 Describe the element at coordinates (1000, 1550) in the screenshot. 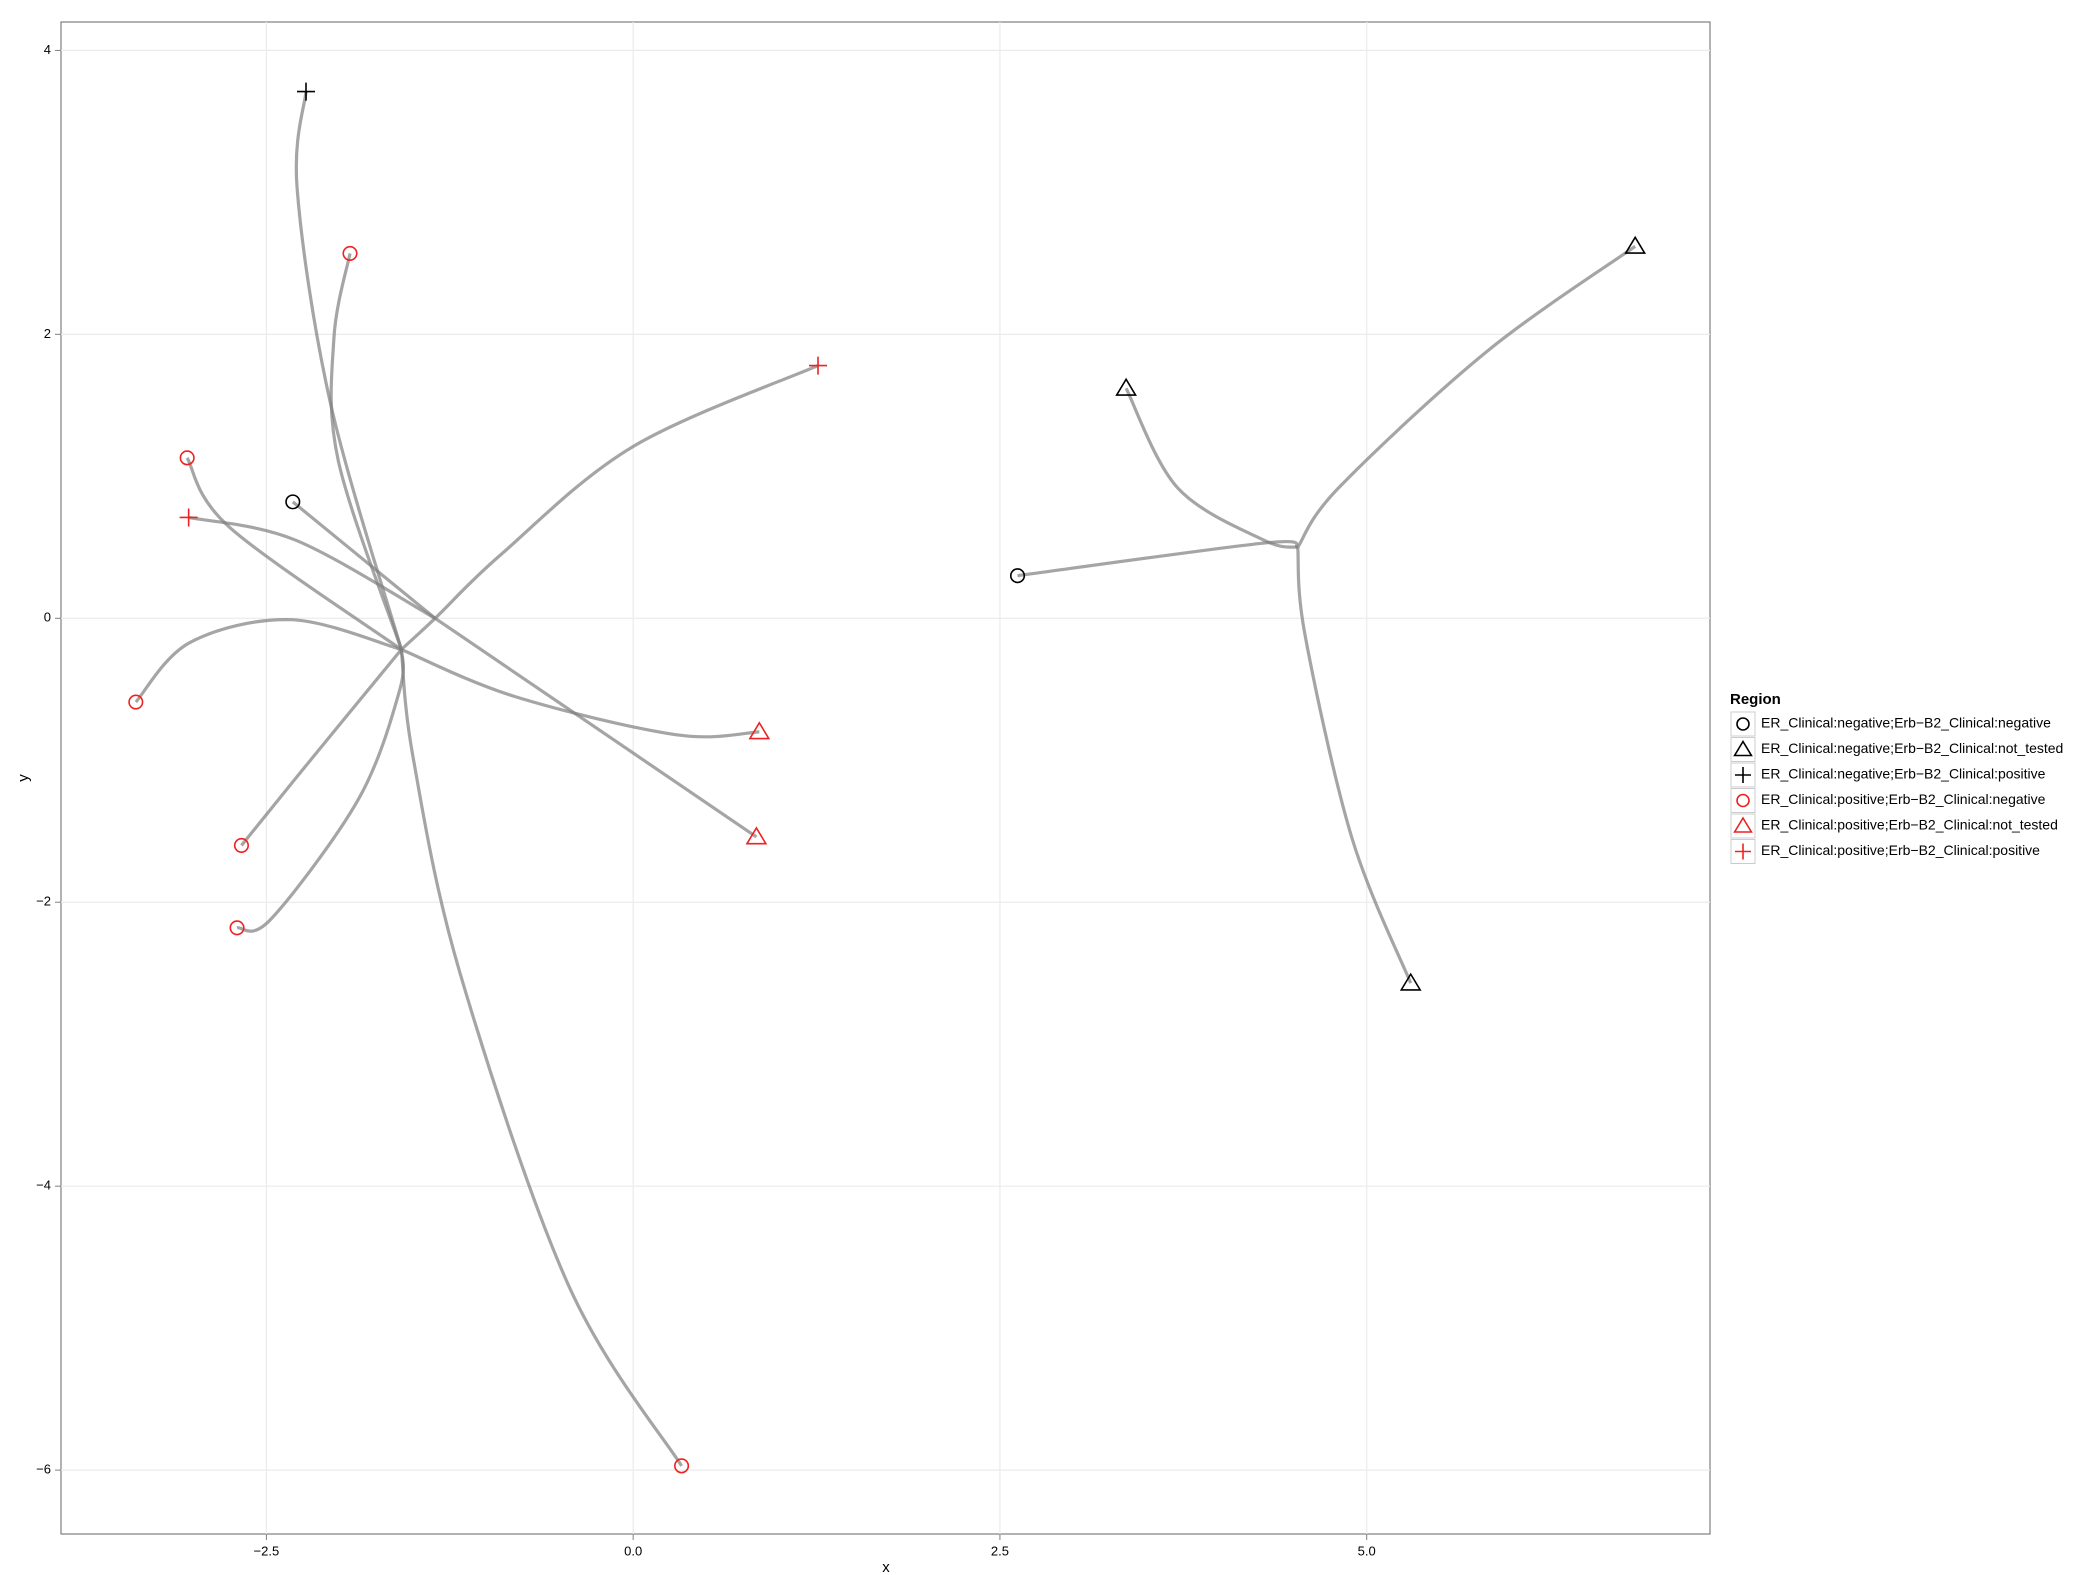

I see `x-tick-label: 2.5` at that location.